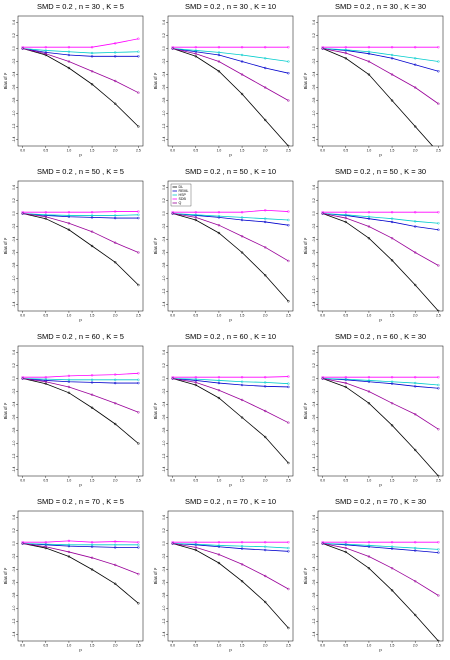 The image size is (450, 660). Describe the element at coordinates (183, 199) in the screenshot. I see `legend-label: SDB` at that location.